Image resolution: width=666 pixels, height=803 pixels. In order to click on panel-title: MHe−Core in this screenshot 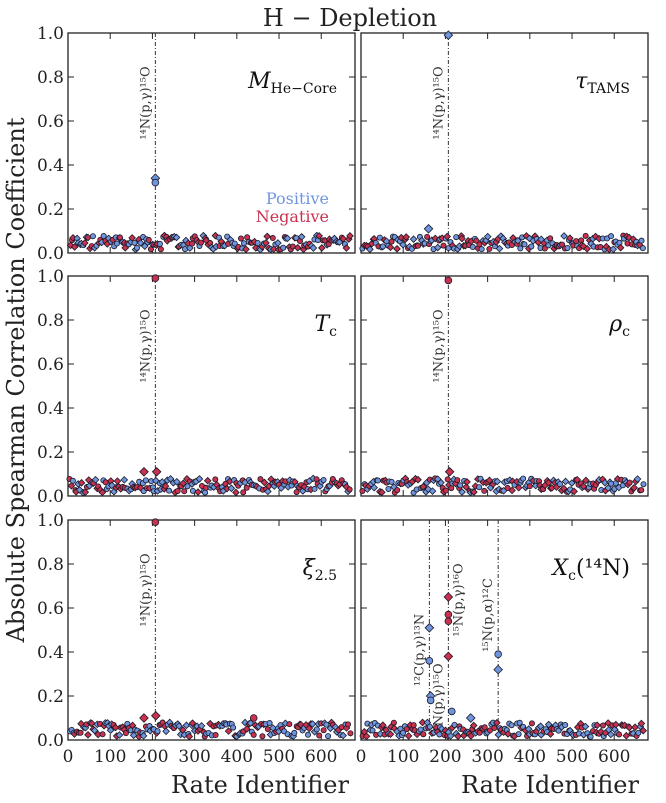, I will do `click(292, 83)`.